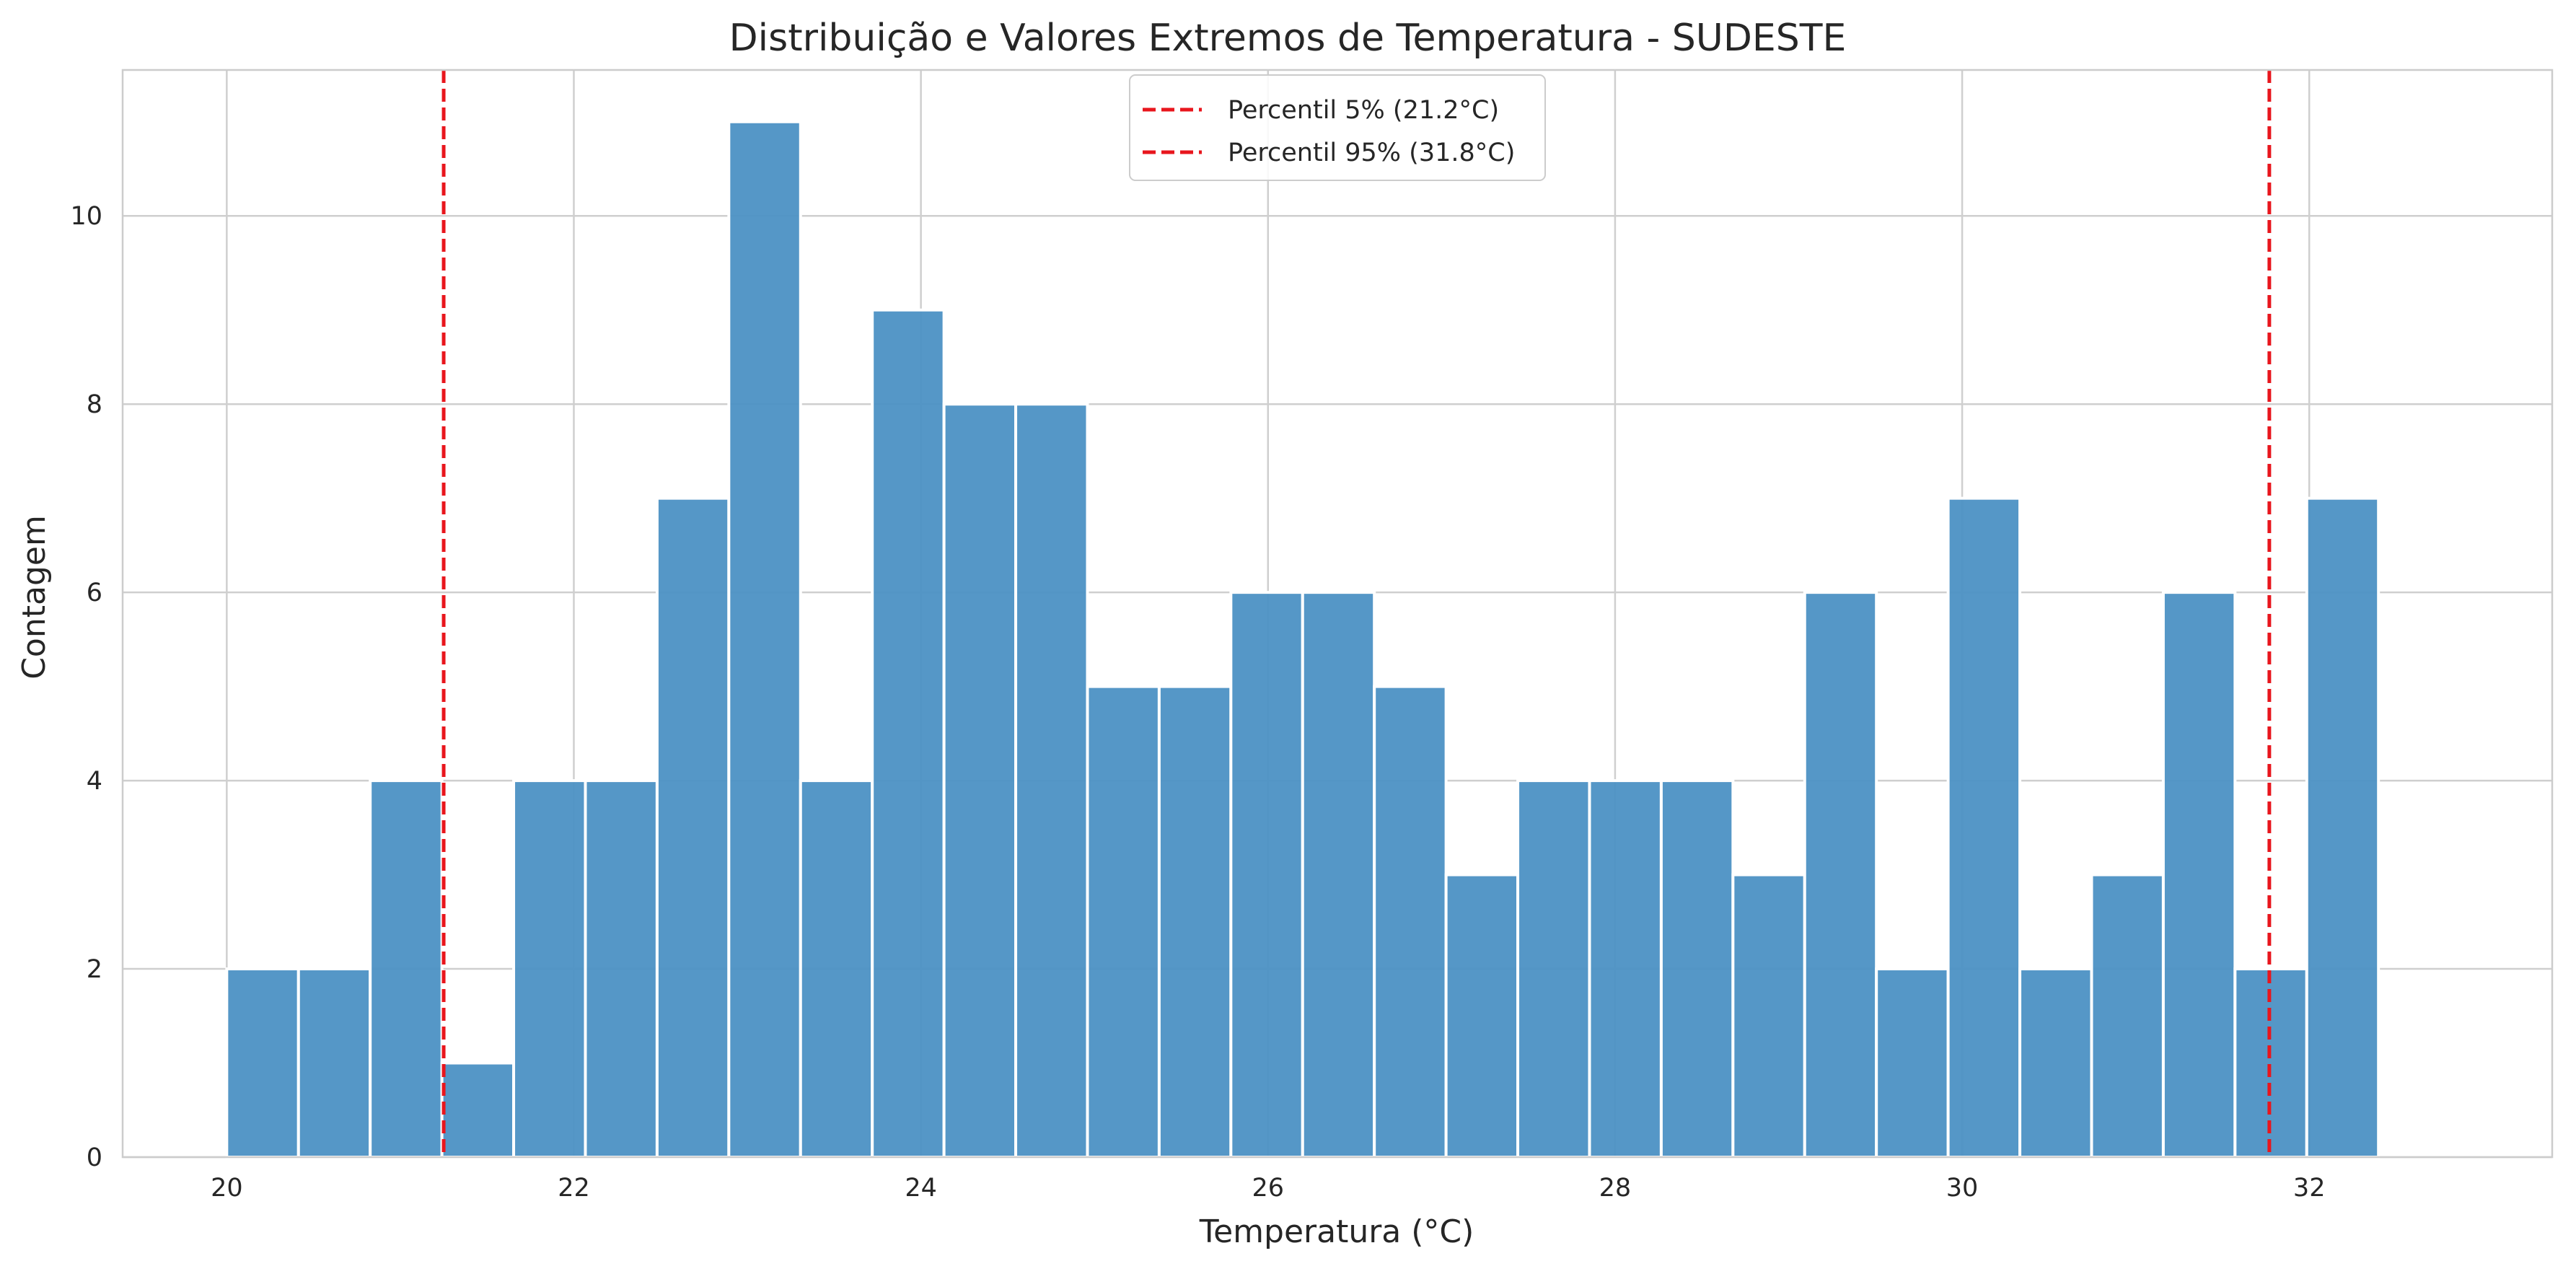 The image size is (2576, 1274). I want to click on y-tick-label: 8, so click(94, 405).